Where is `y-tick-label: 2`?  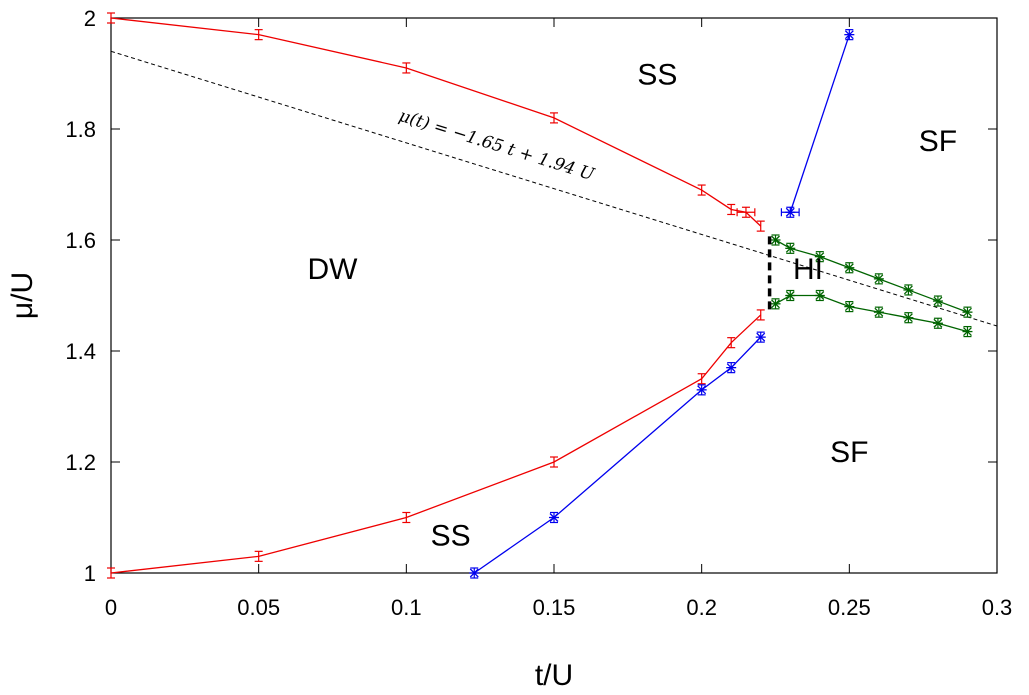
y-tick-label: 2 is located at coordinates (90, 18).